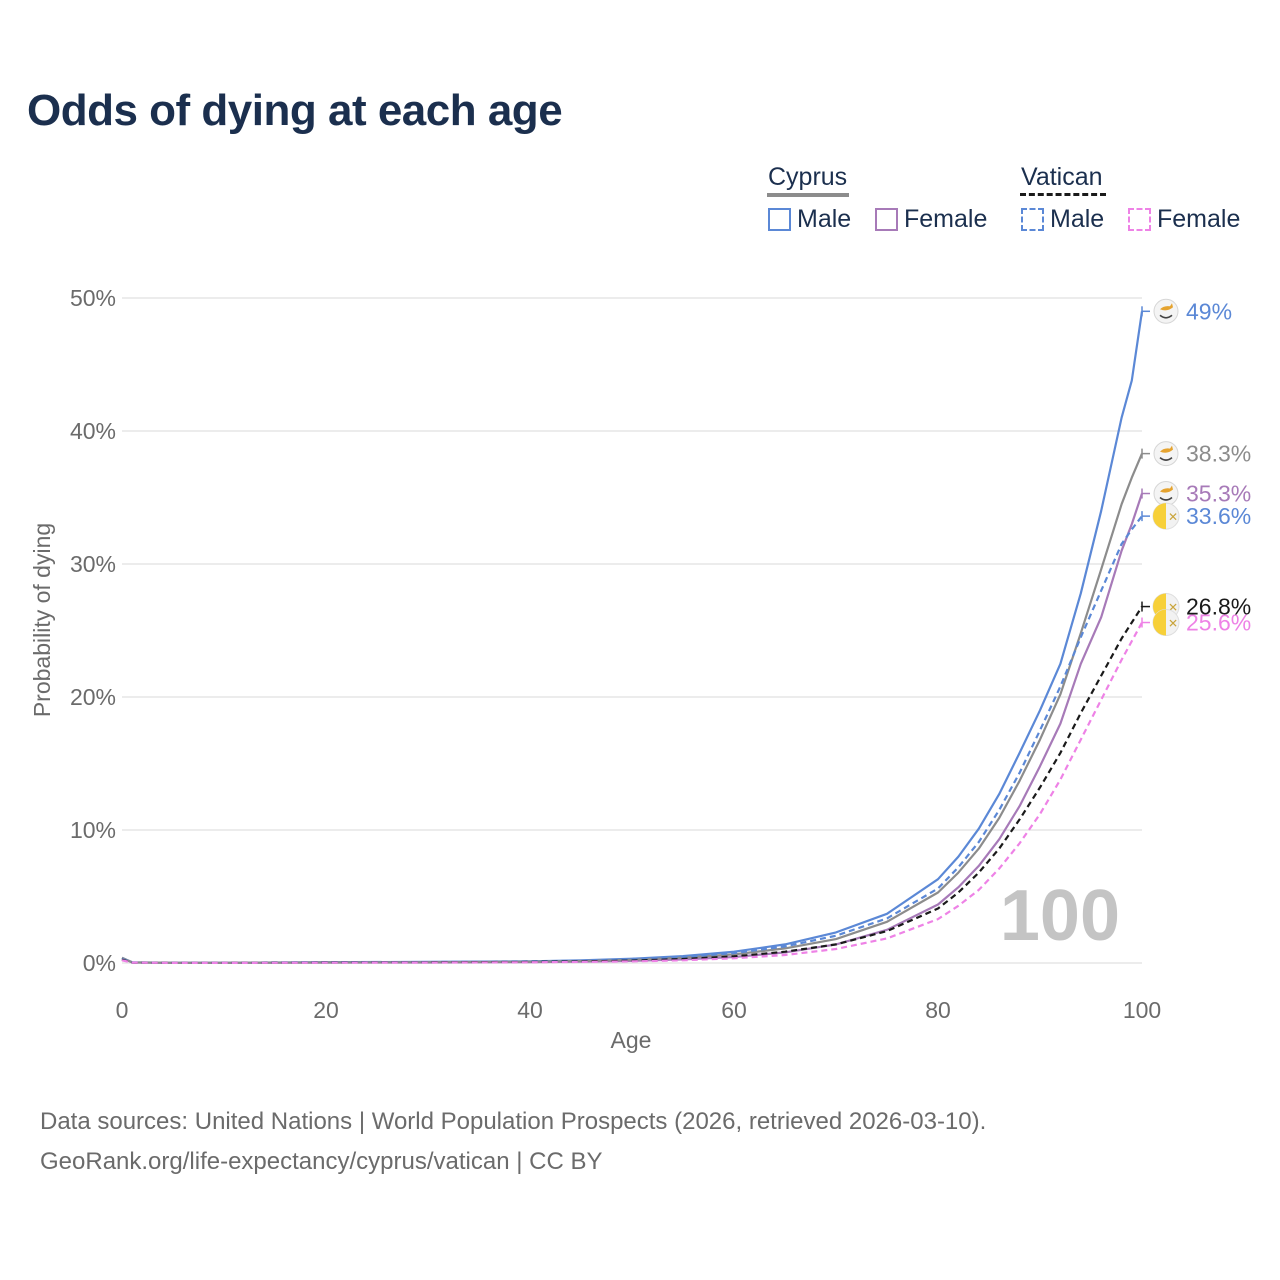 This screenshot has height=1280, width=1280. I want to click on end-value-label: 26.8%, so click(1218, 607).